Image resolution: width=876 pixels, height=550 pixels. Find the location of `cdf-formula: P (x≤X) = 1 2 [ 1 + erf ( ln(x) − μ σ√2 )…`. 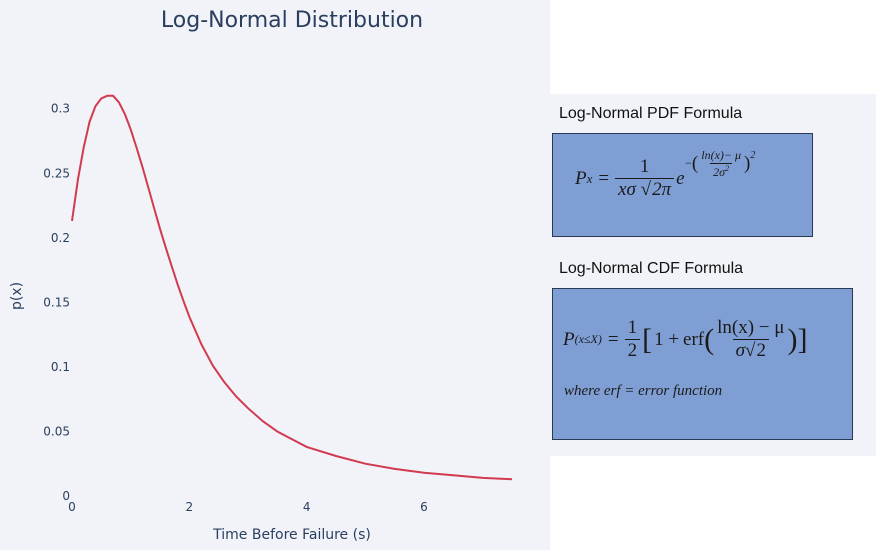

cdf-formula: P (x≤X) = 1 2 [ 1 + erf ( ln(x) − μ σ√2 )… is located at coordinates (685, 339).